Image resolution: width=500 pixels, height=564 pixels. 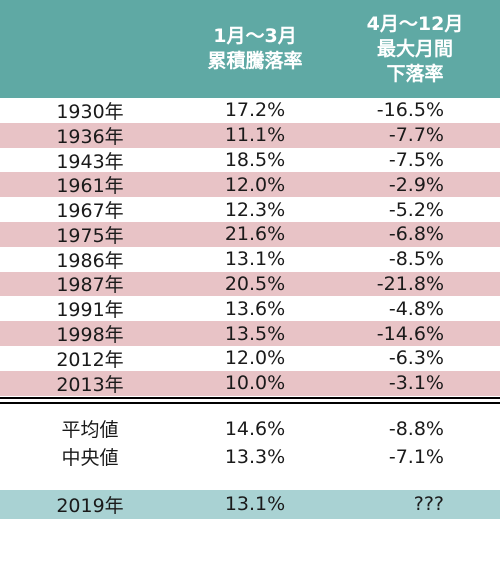 I want to click on drop-cell: -5.2%, so click(x=416, y=209).